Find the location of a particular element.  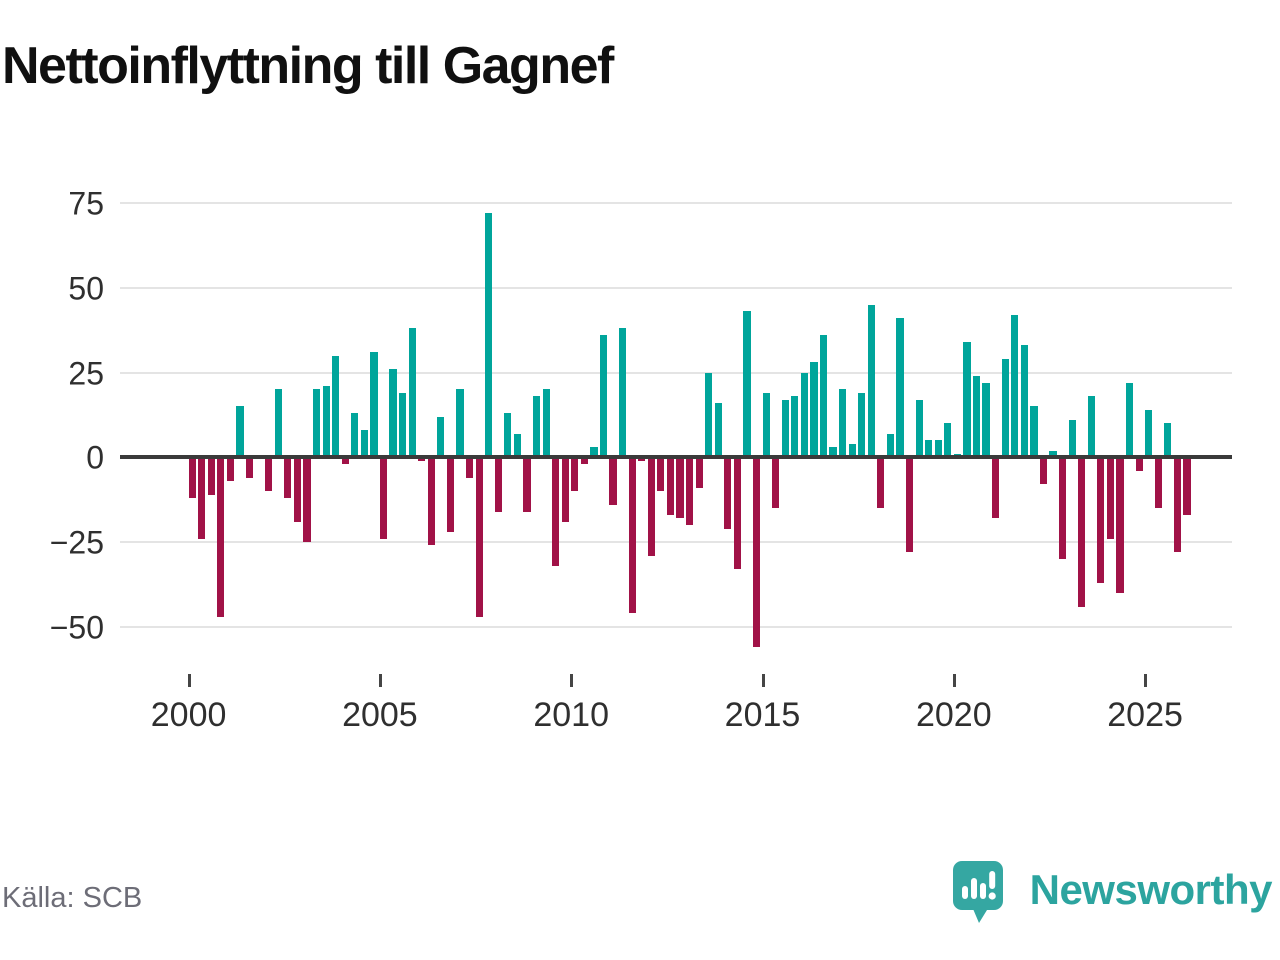

x-axis-tick-label: 2010 is located at coordinates (571, 715).